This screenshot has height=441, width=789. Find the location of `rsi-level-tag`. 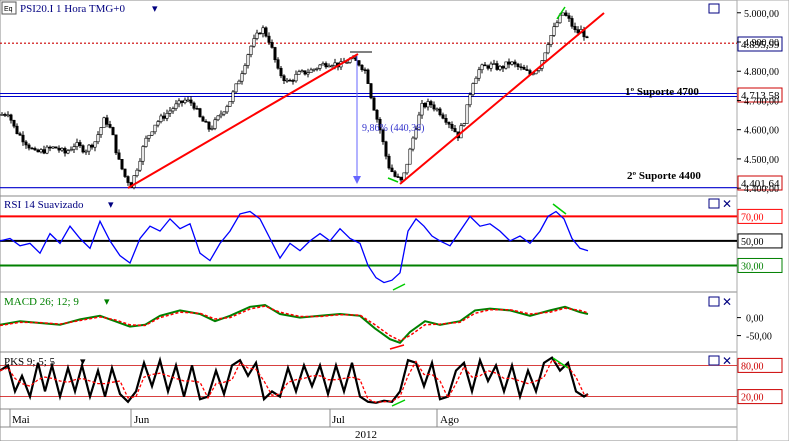

rsi-level-tag is located at coordinates (760, 265).